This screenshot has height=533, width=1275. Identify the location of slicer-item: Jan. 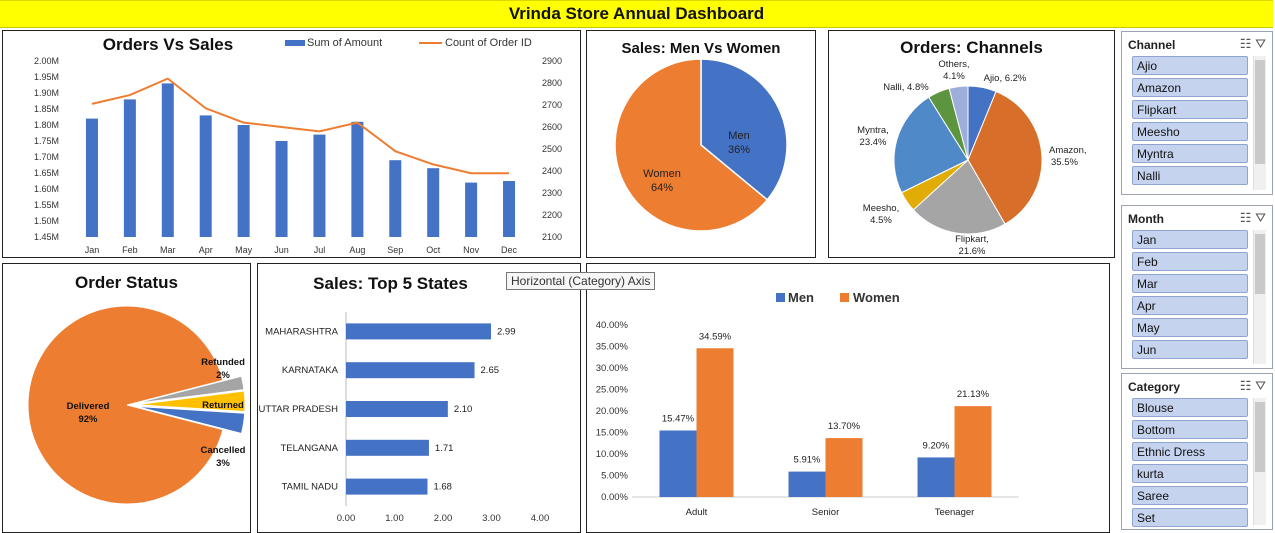
(1190, 239).